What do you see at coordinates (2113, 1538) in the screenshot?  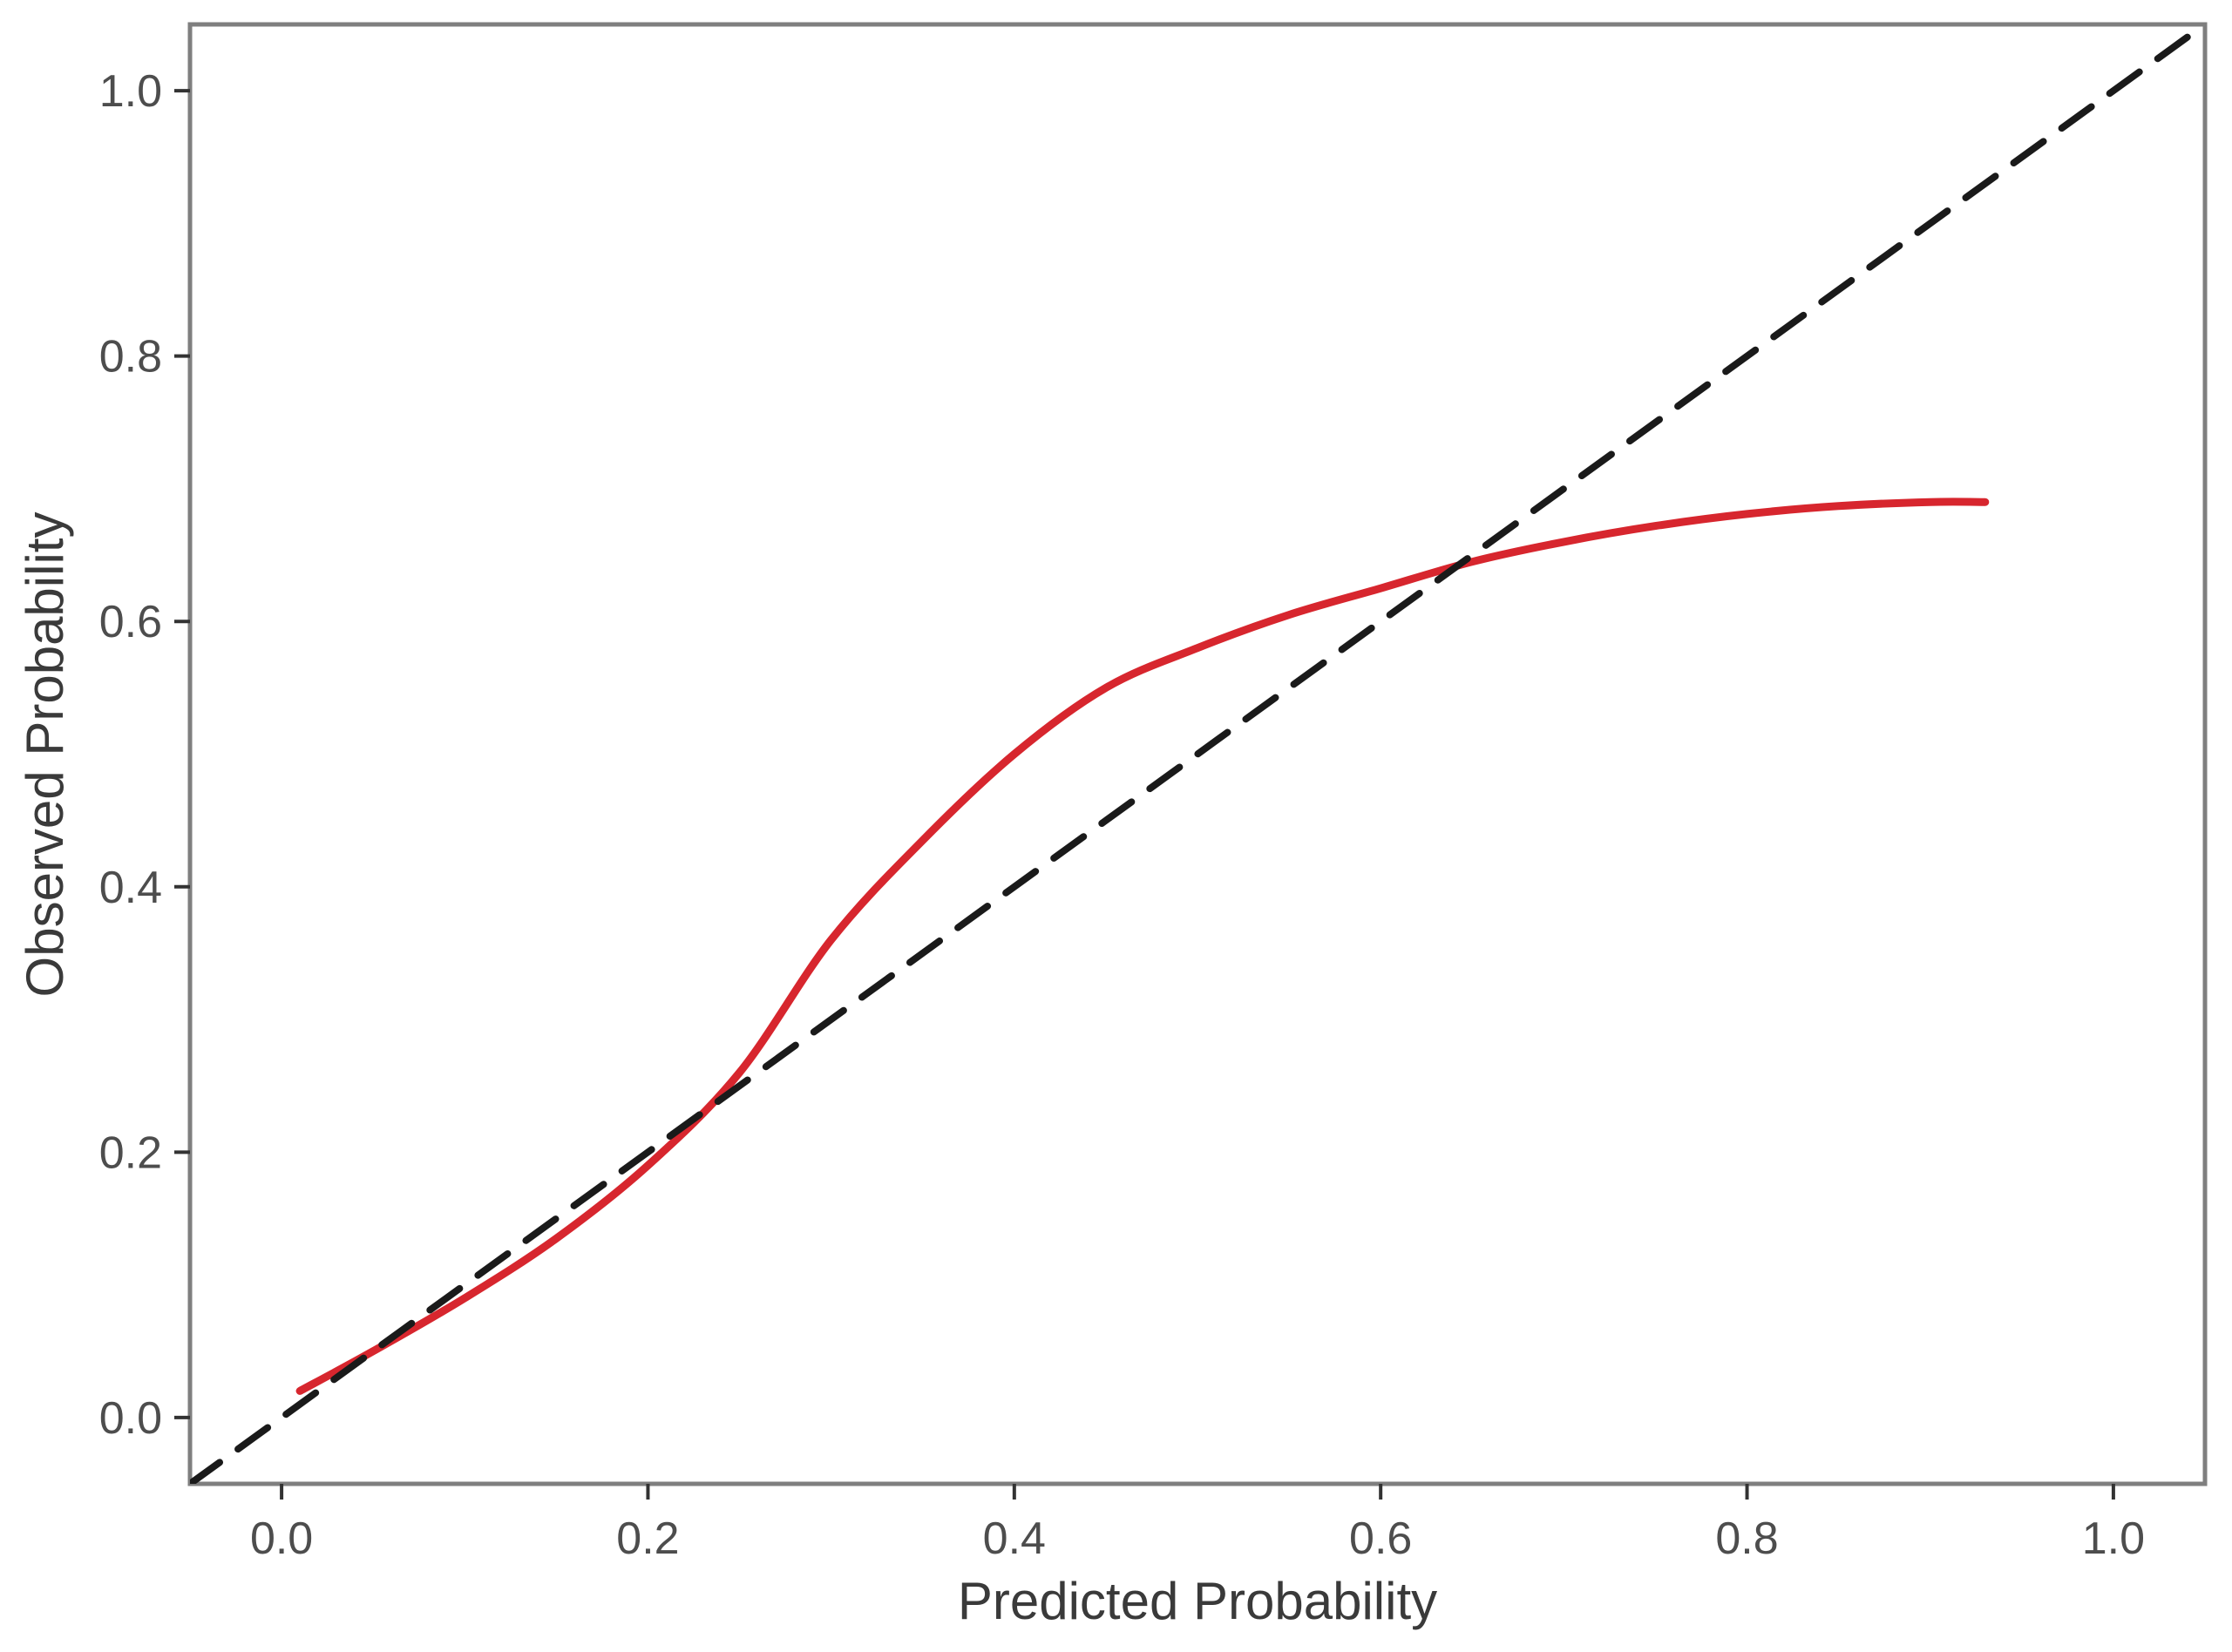 I see `x-tick-label: 1.0` at bounding box center [2113, 1538].